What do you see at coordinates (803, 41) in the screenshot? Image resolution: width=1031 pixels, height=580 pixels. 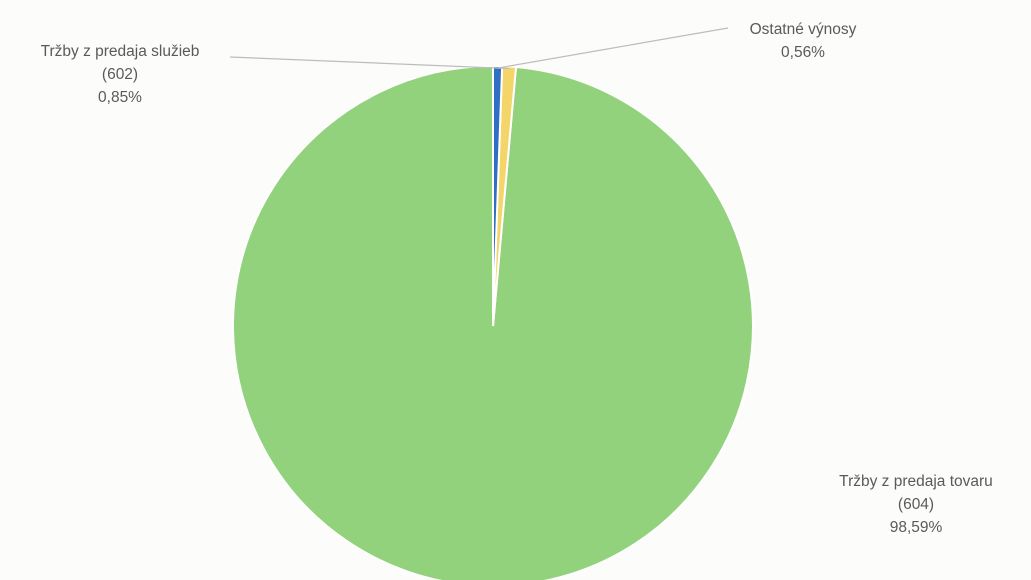 I see `slice-label-ostatne: Ostatné výnosy 0,56%` at bounding box center [803, 41].